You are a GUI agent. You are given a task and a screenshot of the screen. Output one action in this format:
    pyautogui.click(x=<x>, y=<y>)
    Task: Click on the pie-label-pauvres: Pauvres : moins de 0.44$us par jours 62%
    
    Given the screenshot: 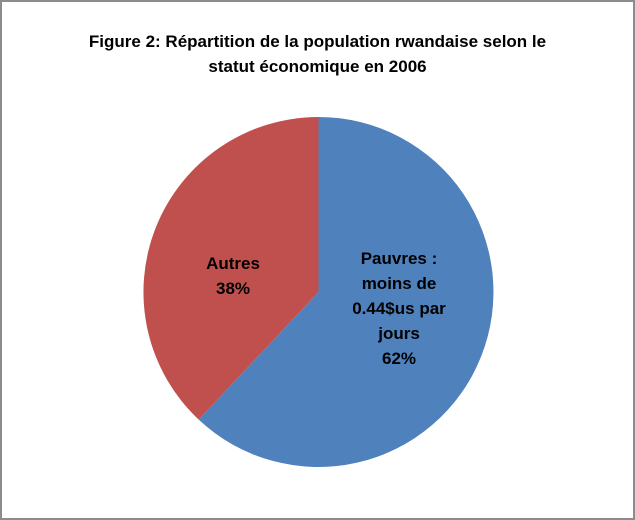 What is the action you would take?
    pyautogui.click(x=399, y=308)
    